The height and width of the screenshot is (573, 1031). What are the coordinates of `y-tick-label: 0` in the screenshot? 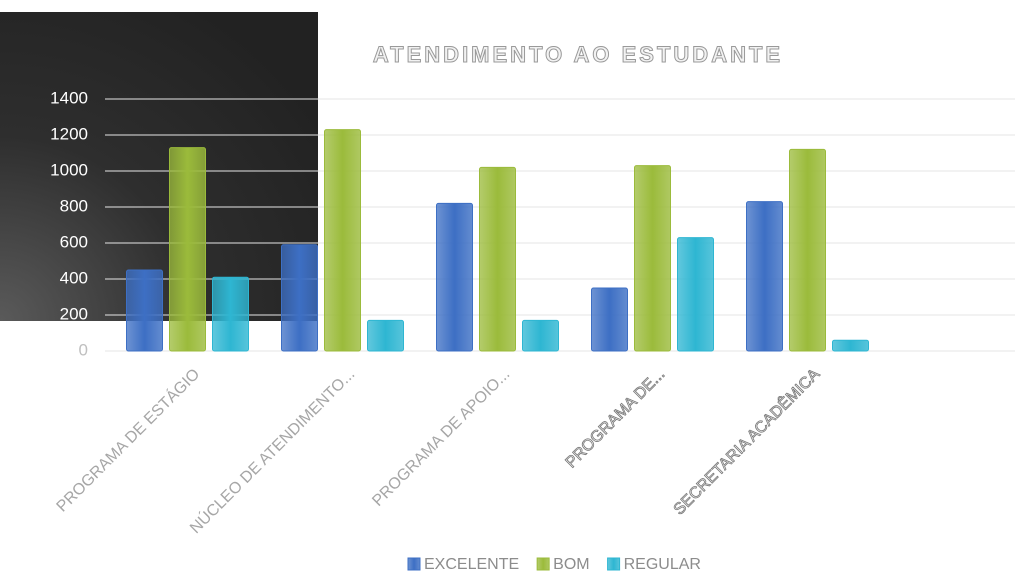 It's located at (83, 349).